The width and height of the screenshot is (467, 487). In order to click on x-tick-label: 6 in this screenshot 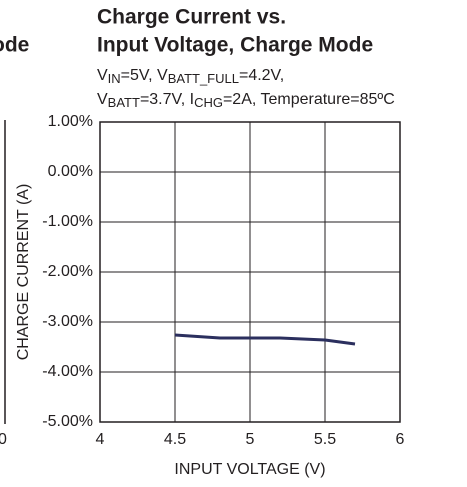, I will do `click(400, 439)`.